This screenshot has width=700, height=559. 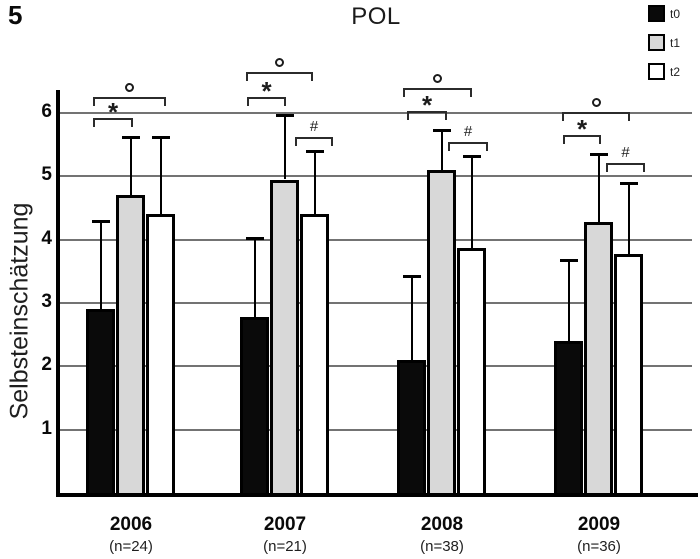 What do you see at coordinates (446, 115) in the screenshot?
I see `sig-bracket-2008-t0-t1-tick-right` at bounding box center [446, 115].